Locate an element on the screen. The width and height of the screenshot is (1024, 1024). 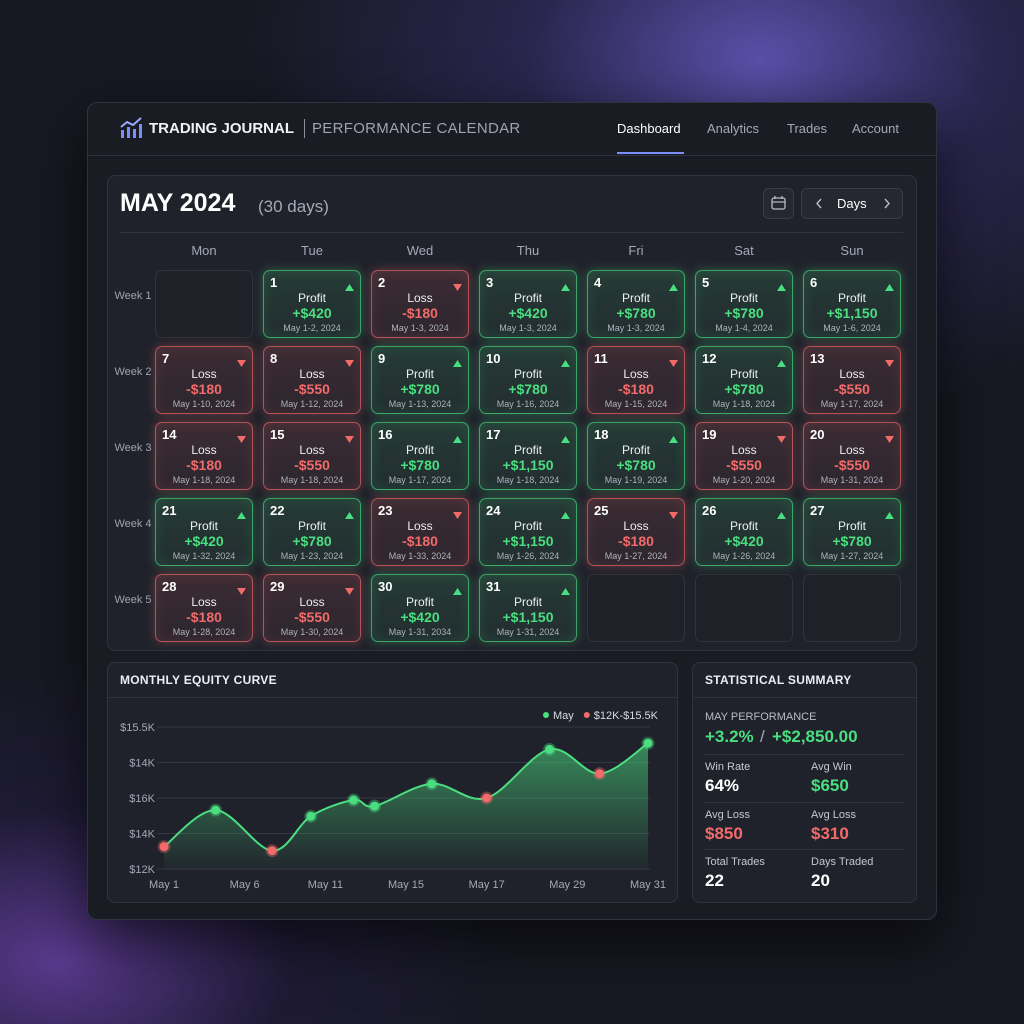
nav-item: Analytics is located at coordinates (733, 128).